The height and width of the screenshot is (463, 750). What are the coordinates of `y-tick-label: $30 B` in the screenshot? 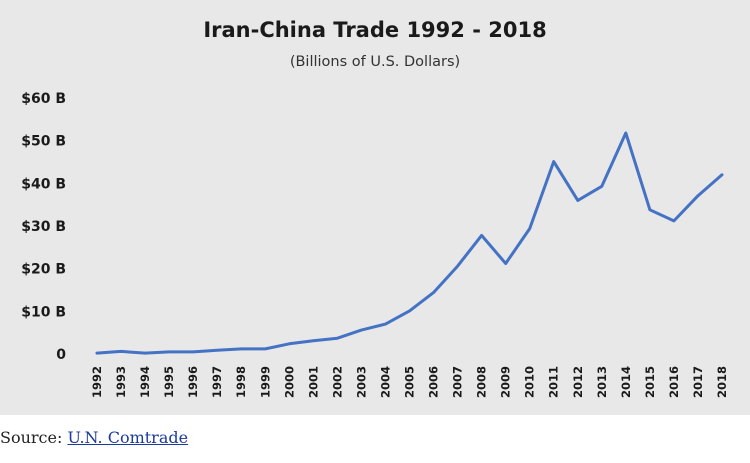 It's located at (43, 227).